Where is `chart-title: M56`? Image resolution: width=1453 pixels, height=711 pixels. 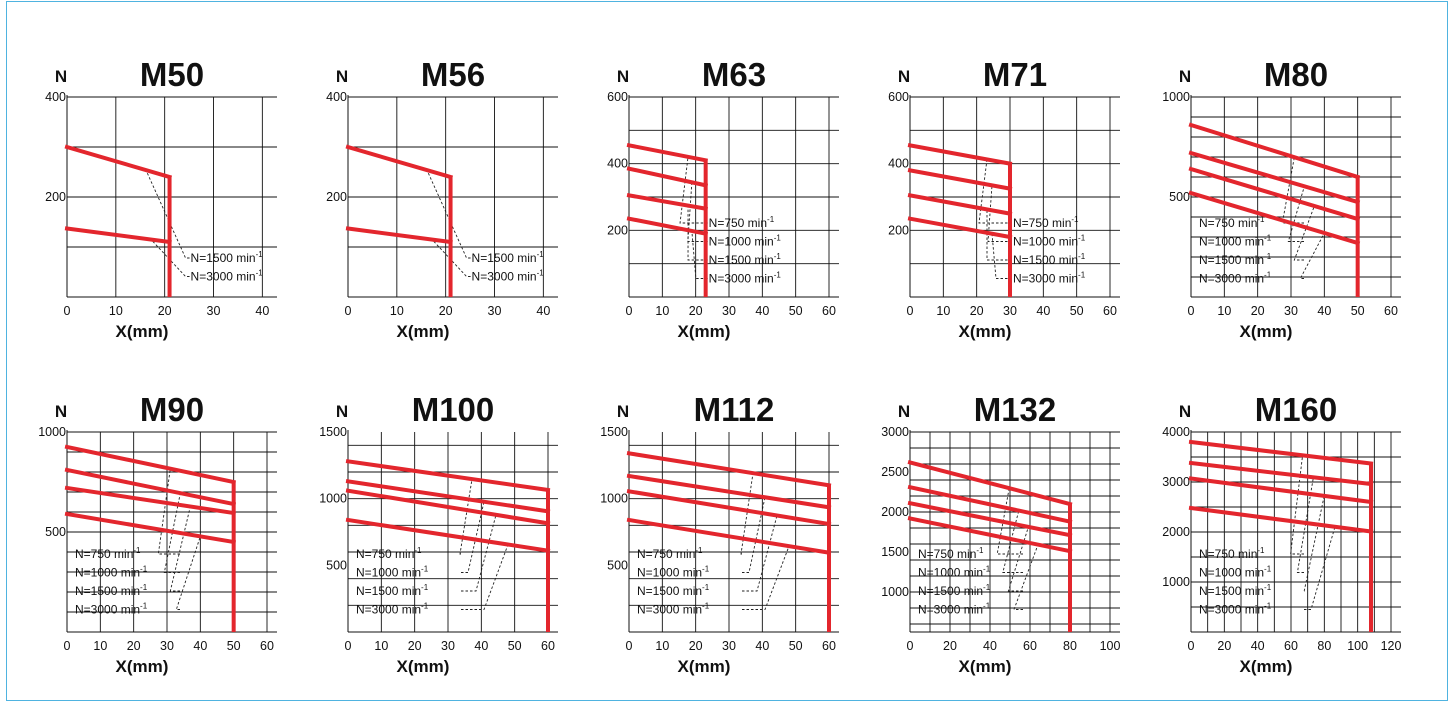
chart-title: M56 is located at coordinates (453, 74).